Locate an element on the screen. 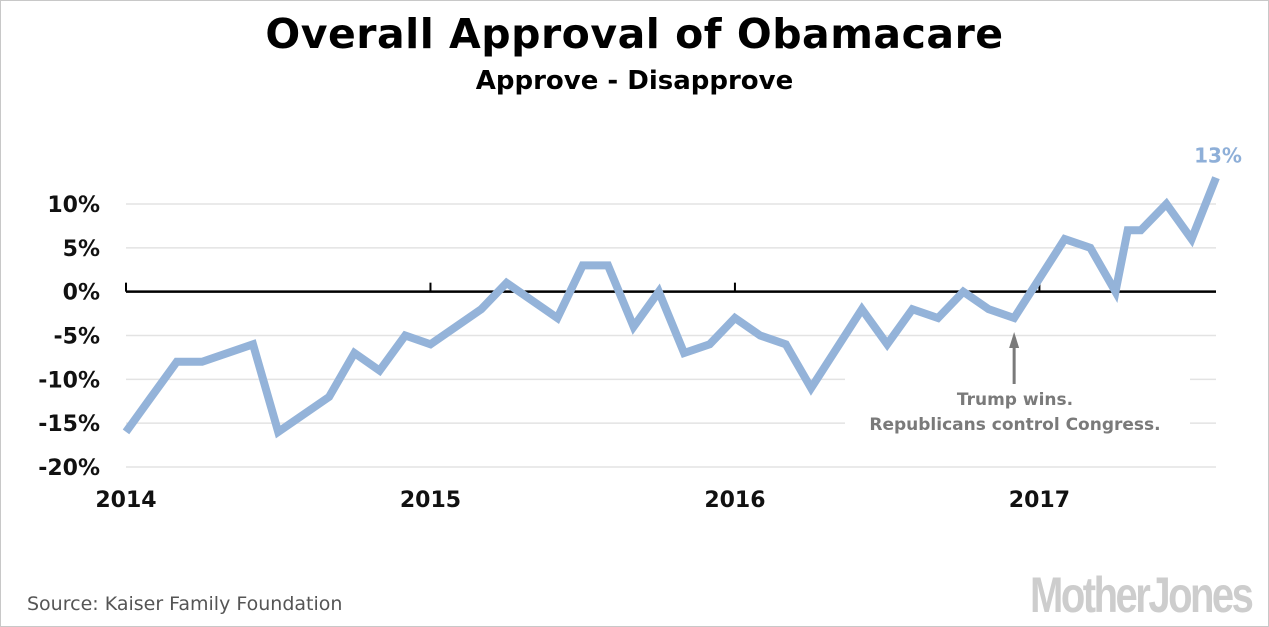  x-tick-label: 2015 is located at coordinates (430, 500).